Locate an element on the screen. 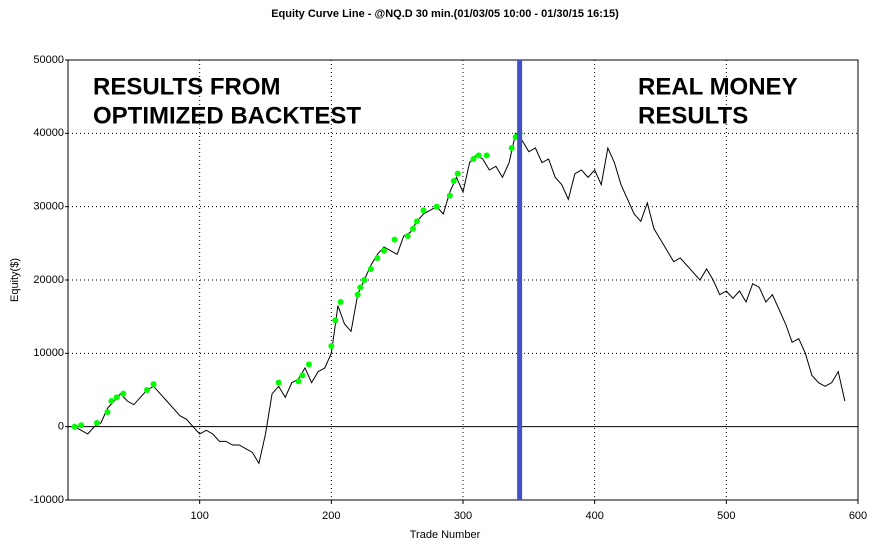 The image size is (871, 544). annotation: RESULTS is located at coordinates (693, 115).